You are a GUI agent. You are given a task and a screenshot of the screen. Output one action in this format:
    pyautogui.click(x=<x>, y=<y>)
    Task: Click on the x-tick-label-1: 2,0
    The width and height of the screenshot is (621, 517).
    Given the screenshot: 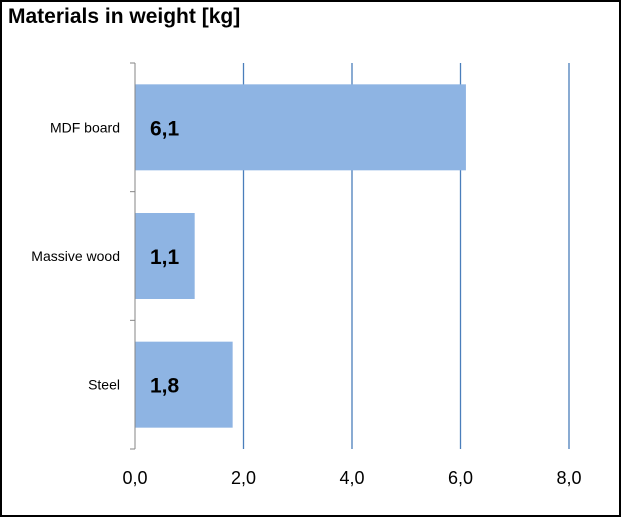 What is the action you would take?
    pyautogui.click(x=243, y=478)
    